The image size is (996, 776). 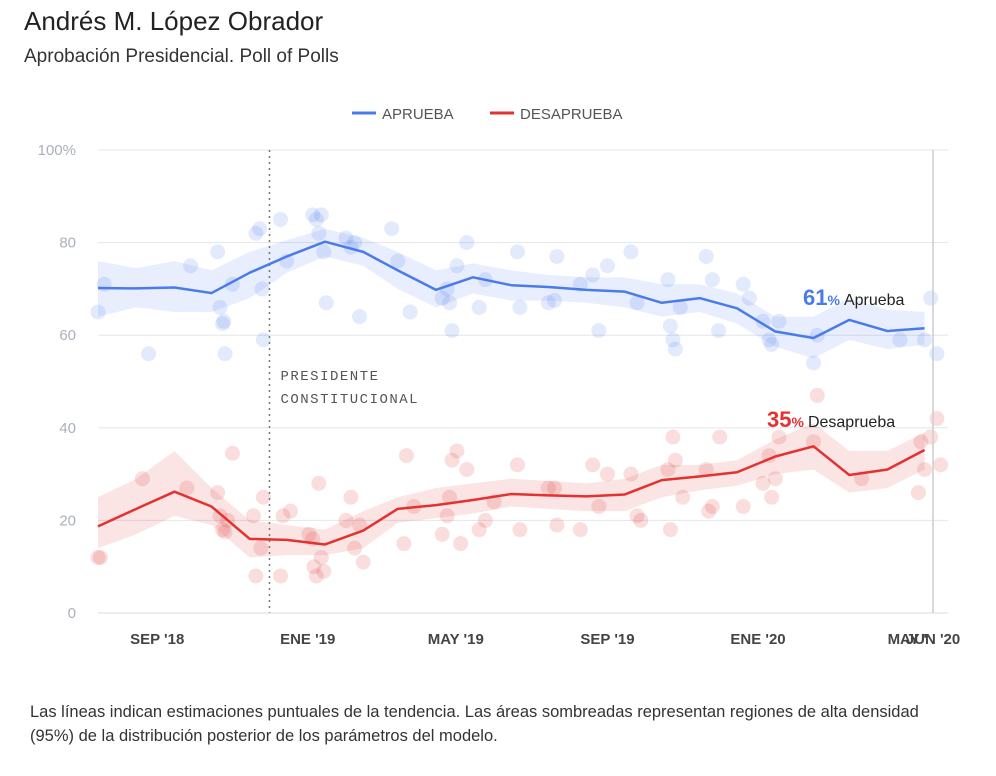 I want to click on y-tick-label: 20, so click(x=67, y=520).